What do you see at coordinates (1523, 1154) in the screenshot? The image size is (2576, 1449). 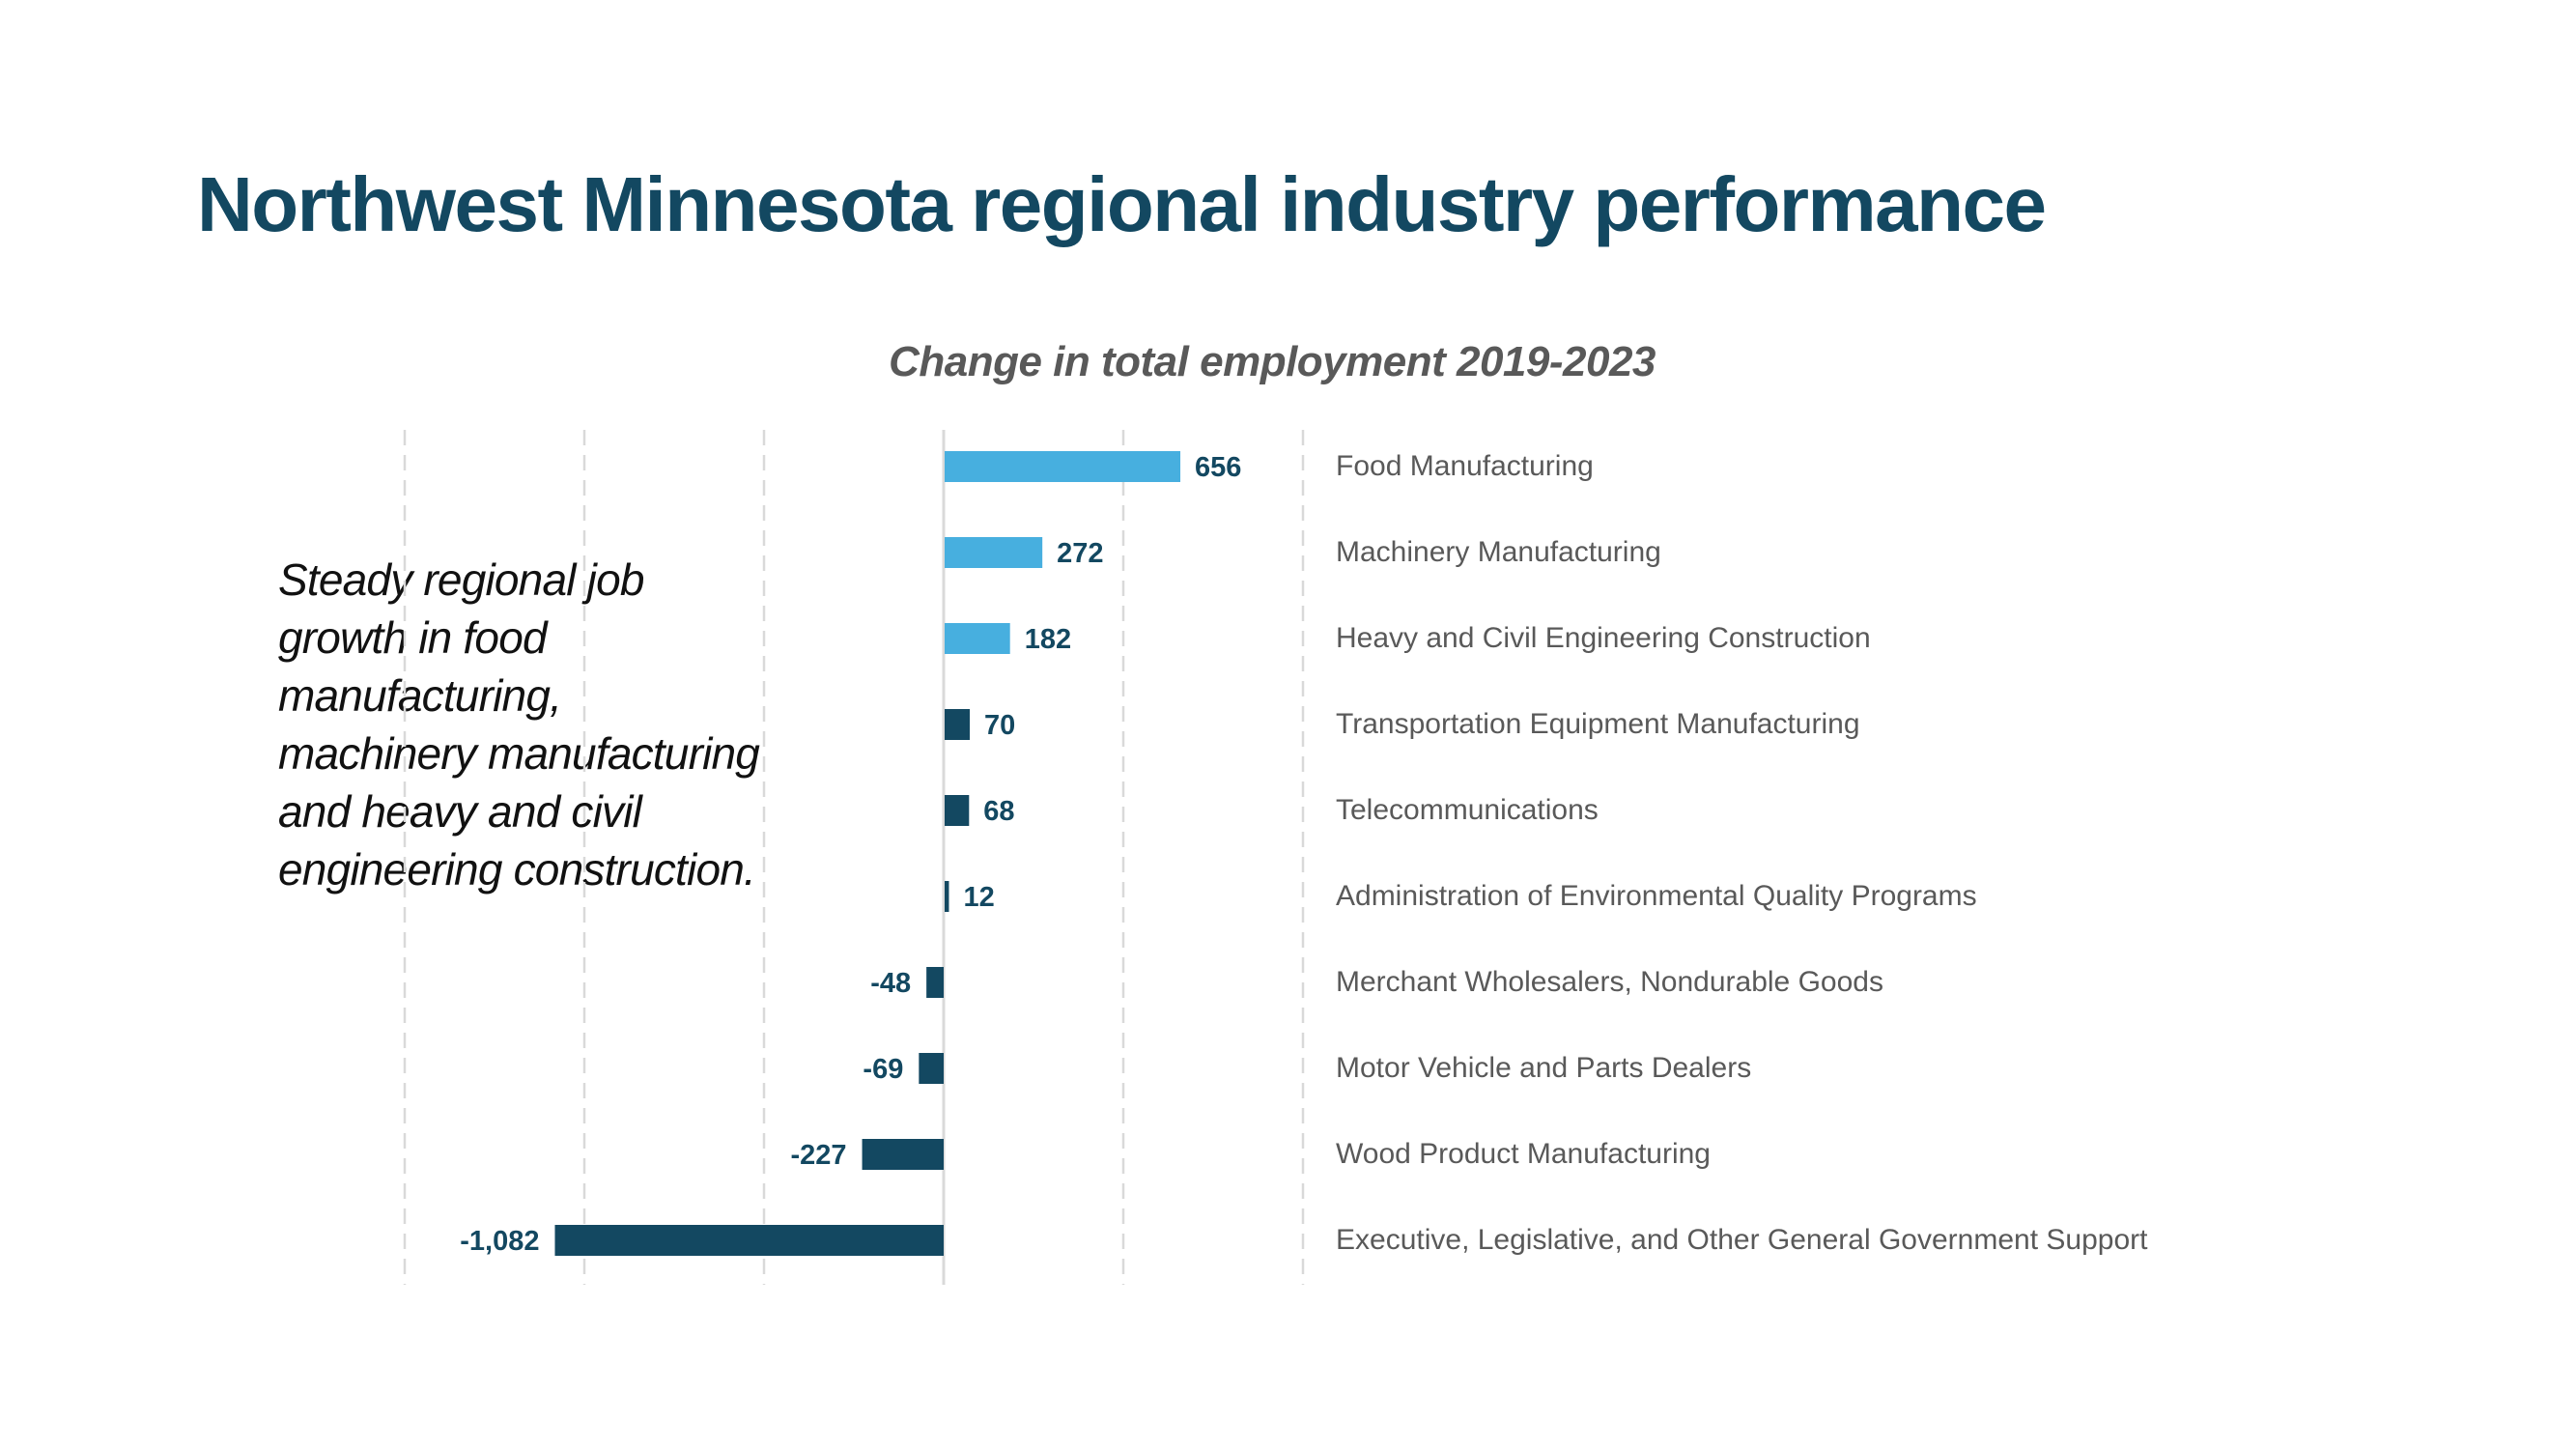 I see `category-label: Wood Product Manufacturing` at bounding box center [1523, 1154].